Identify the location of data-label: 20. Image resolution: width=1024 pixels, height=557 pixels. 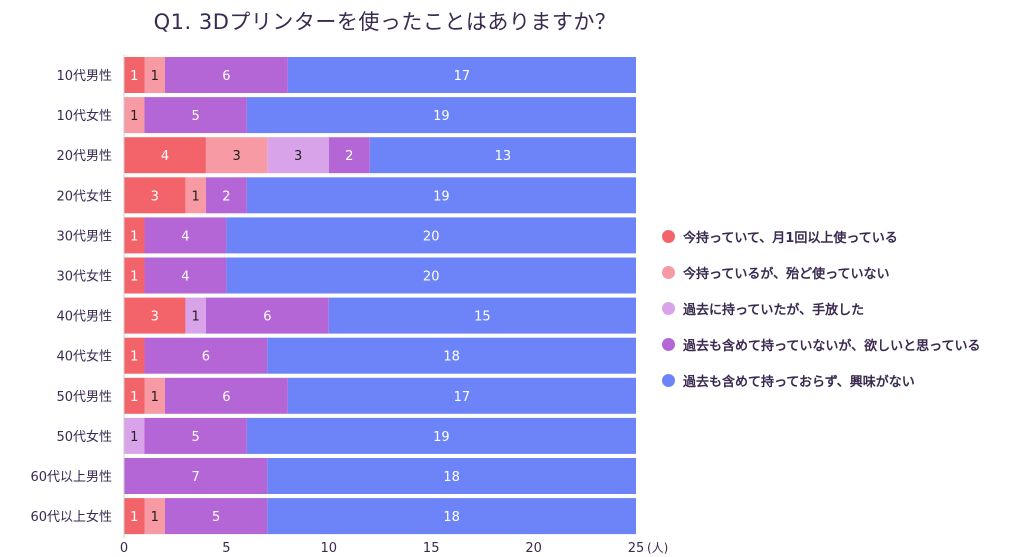
(431, 277).